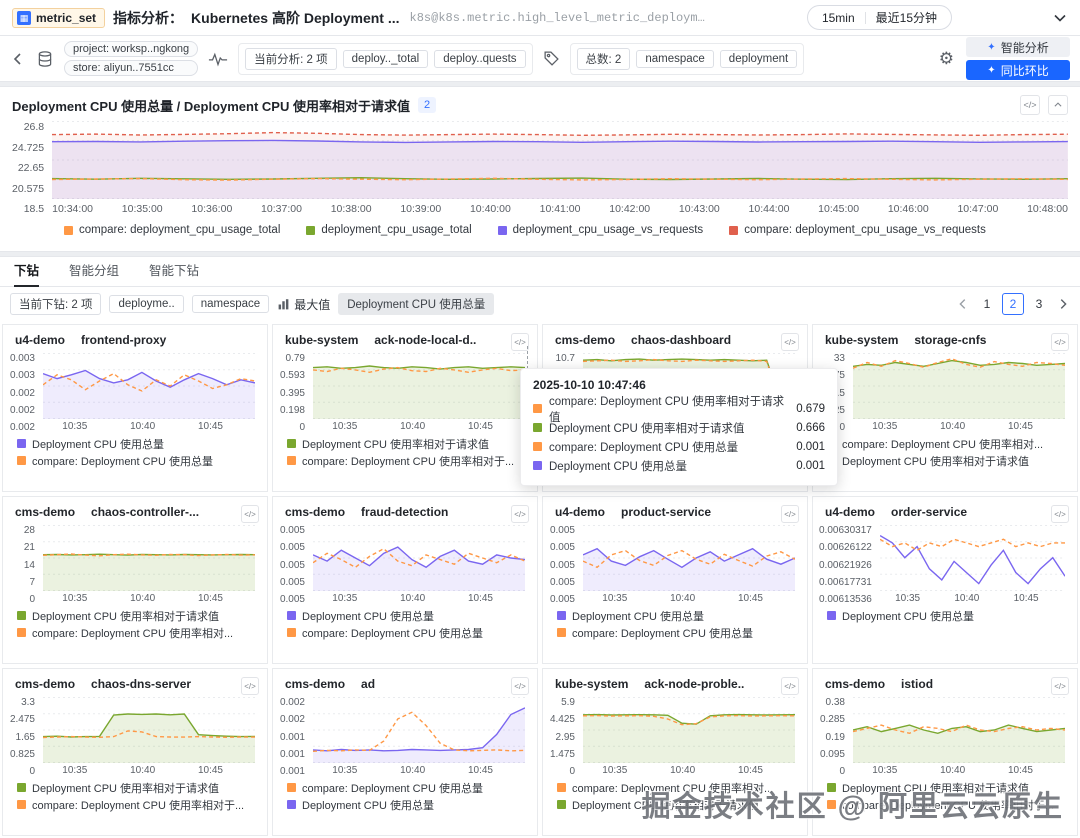  Describe the element at coordinates (1060, 18) in the screenshot. I see `time-chevron-down-icon` at that location.